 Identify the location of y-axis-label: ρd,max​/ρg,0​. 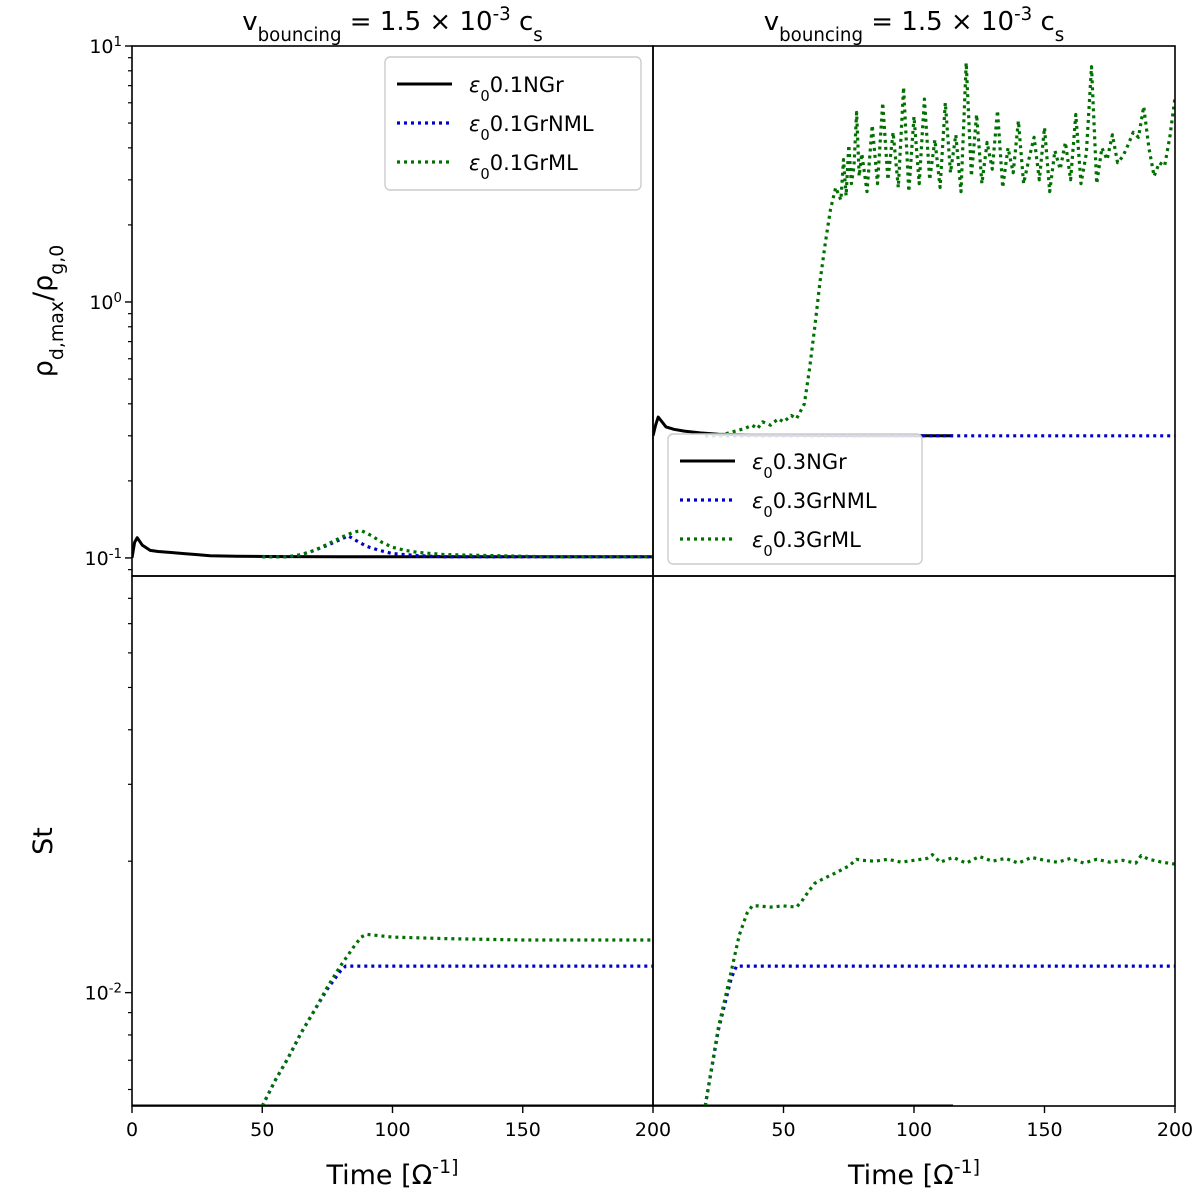
(48, 311).